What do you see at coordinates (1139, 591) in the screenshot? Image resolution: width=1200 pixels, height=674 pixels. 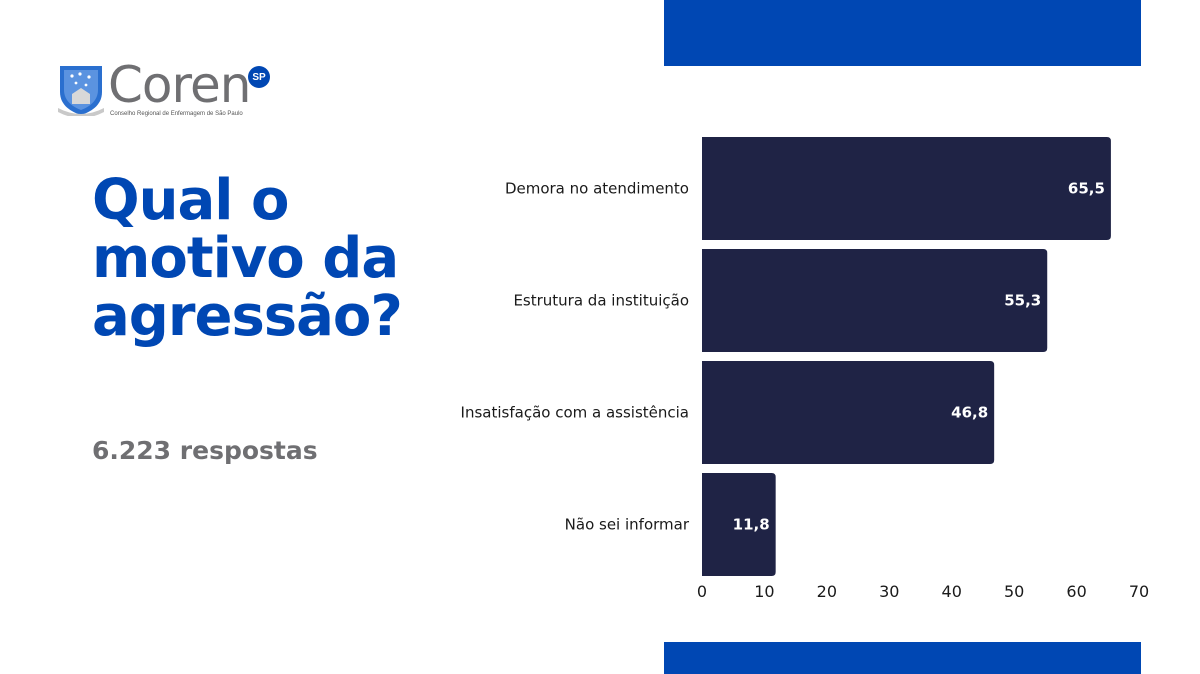 I see `x-tick-label: 70` at bounding box center [1139, 591].